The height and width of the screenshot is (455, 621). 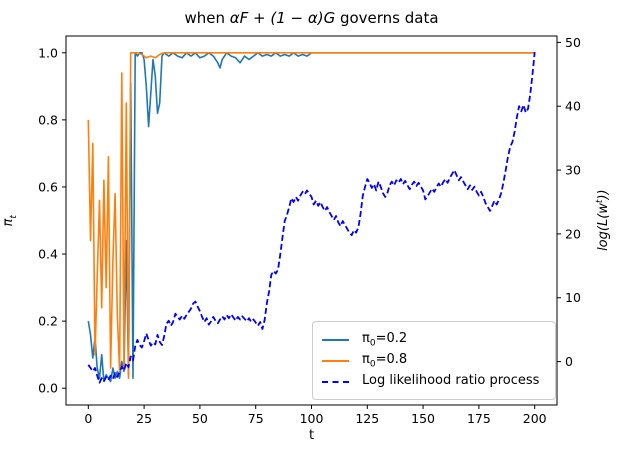 I want to click on y-right-tick-label: 50, so click(x=573, y=42).